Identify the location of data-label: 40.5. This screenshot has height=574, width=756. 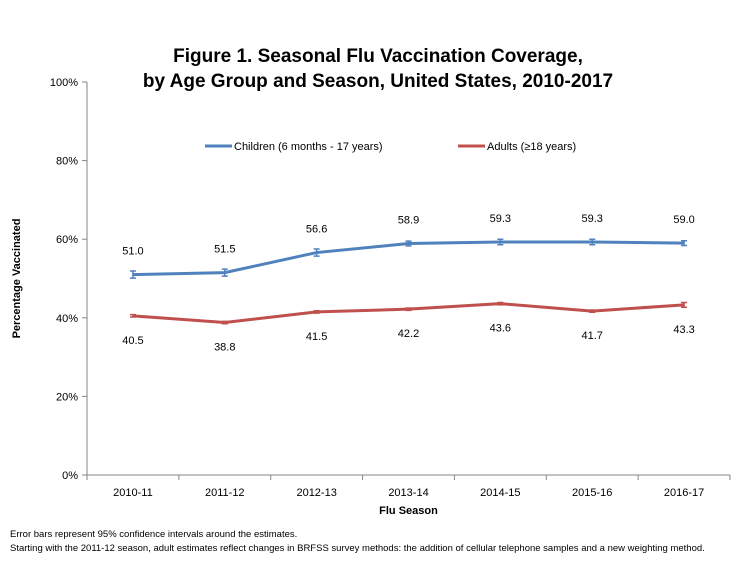
(132, 341).